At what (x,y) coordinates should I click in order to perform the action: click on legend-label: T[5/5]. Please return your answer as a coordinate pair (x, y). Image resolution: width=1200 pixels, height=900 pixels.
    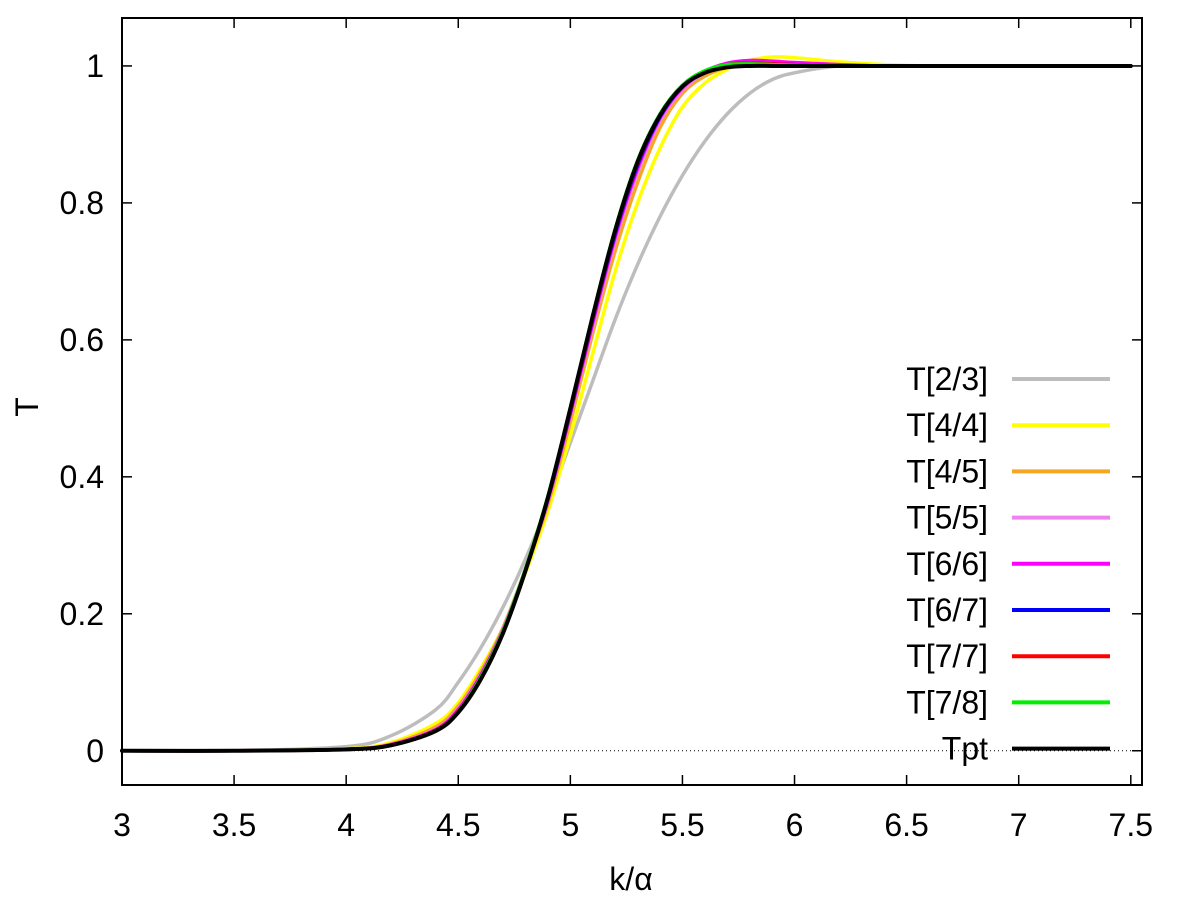
    Looking at the image, I should click on (947, 518).